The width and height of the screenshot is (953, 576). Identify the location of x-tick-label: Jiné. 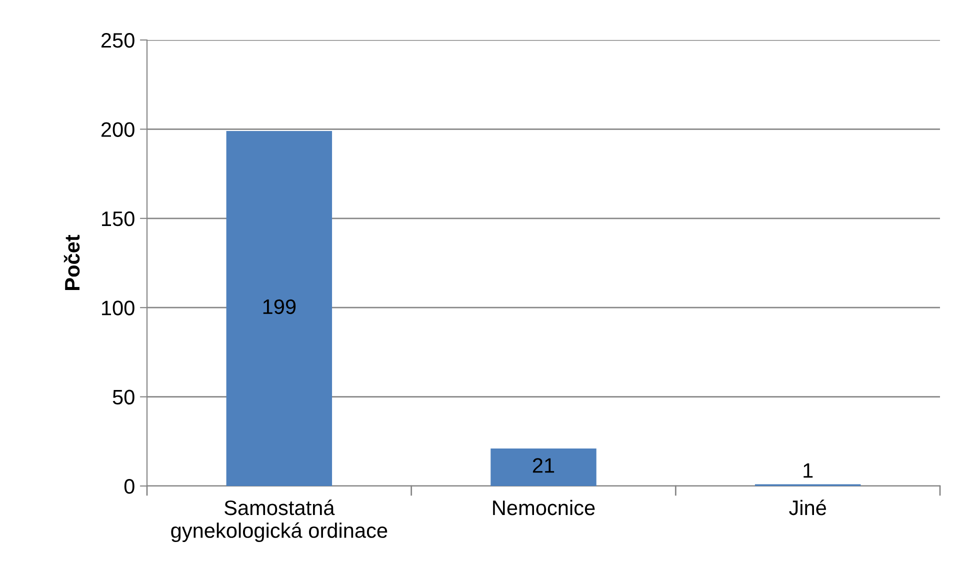
(807, 508).